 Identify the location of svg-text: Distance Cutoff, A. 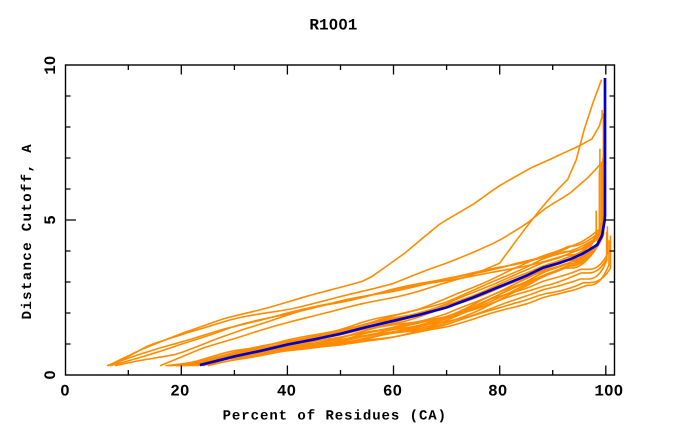
(28, 231).